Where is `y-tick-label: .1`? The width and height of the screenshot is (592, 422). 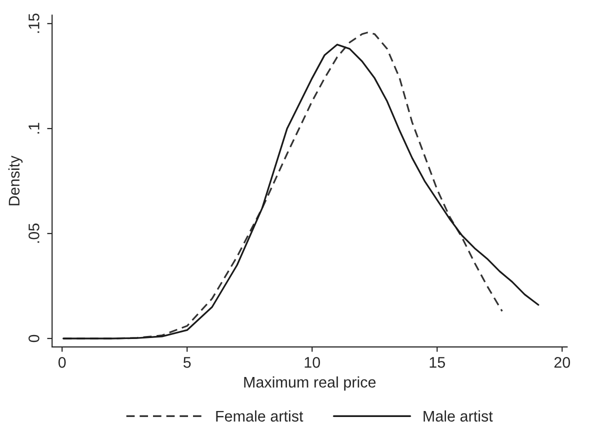
y-tick-label: .1 is located at coordinates (34, 128).